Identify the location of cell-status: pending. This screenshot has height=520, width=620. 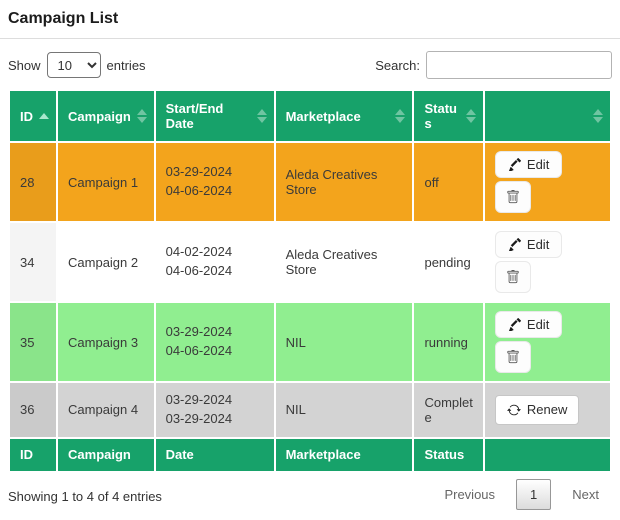
(448, 262).